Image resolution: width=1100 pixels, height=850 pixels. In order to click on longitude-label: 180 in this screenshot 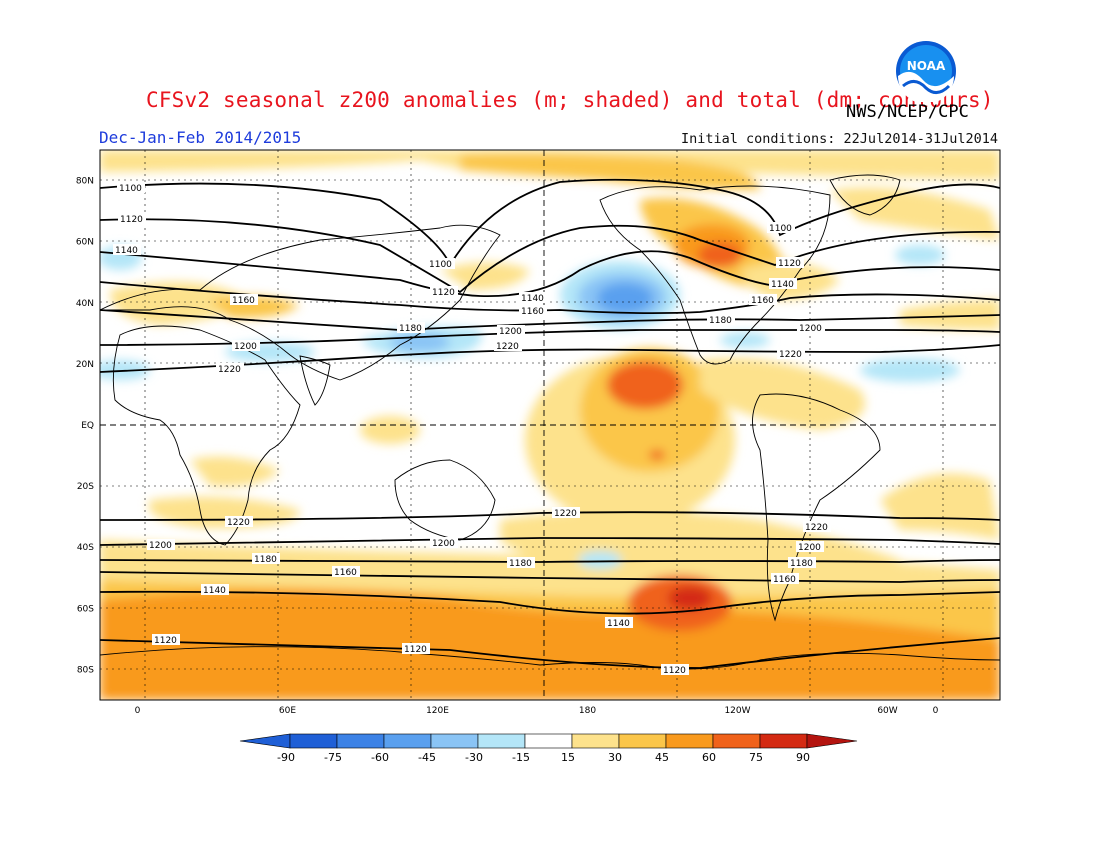, I will do `click(587, 711)`.